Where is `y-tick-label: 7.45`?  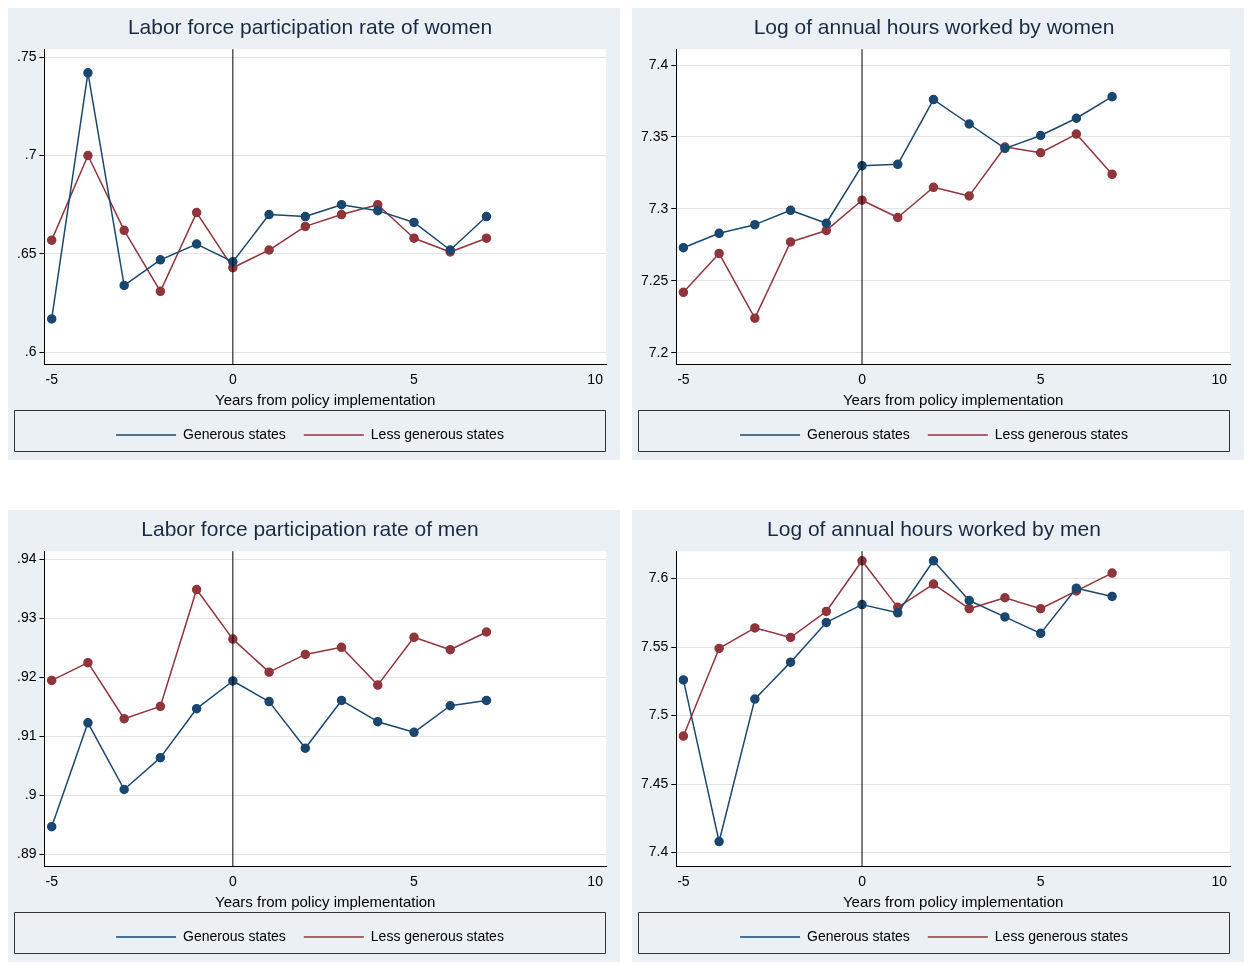
y-tick-label: 7.45 is located at coordinates (655, 782).